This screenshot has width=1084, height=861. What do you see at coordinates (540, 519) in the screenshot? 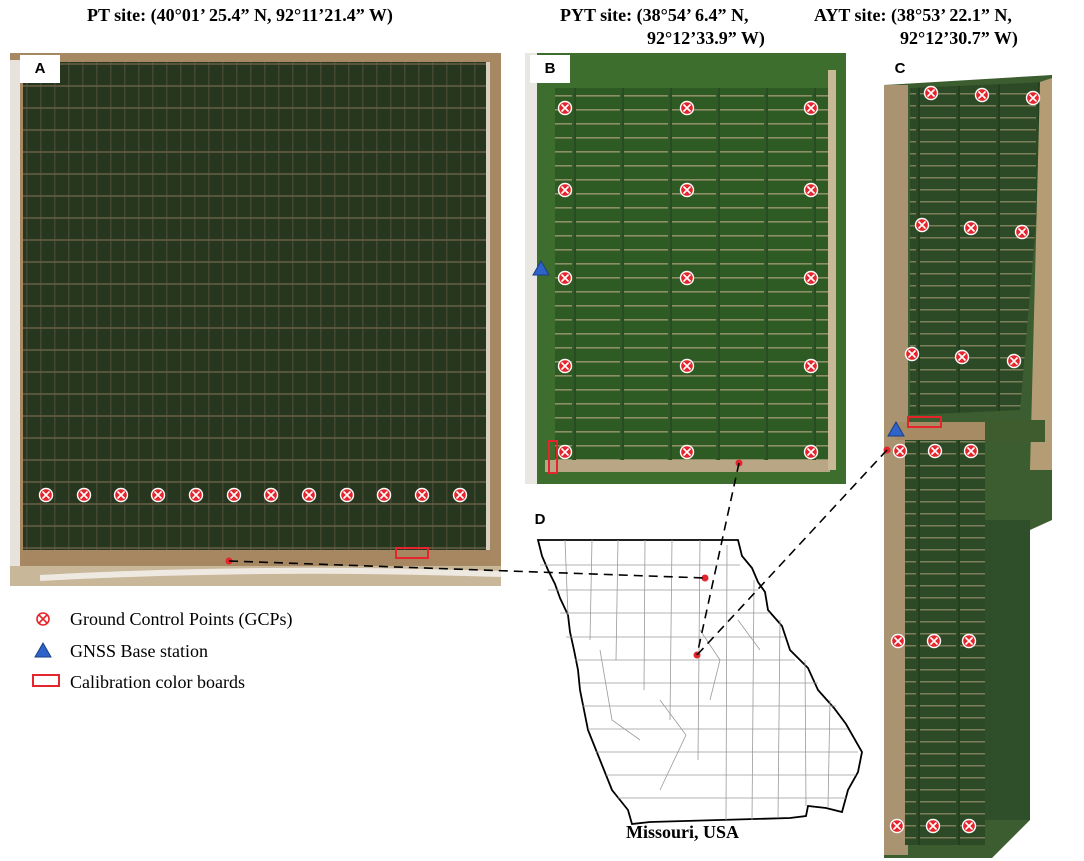
I see `panel-label-d: D` at bounding box center [540, 519].